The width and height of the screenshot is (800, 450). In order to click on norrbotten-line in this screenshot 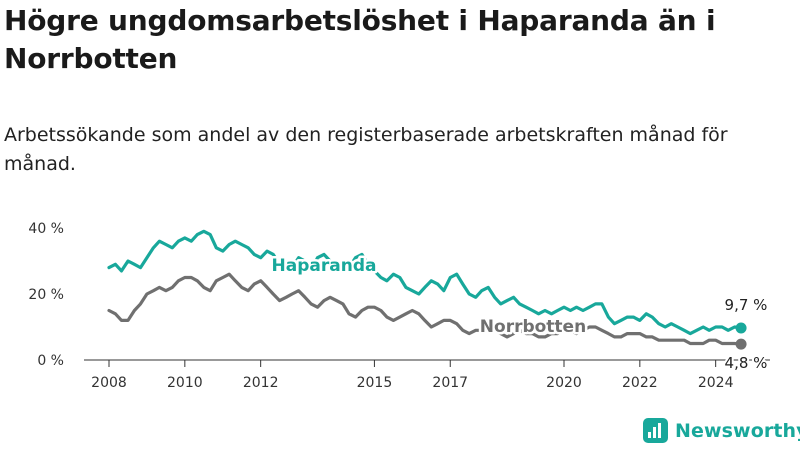, I will do `click(425, 309)`.